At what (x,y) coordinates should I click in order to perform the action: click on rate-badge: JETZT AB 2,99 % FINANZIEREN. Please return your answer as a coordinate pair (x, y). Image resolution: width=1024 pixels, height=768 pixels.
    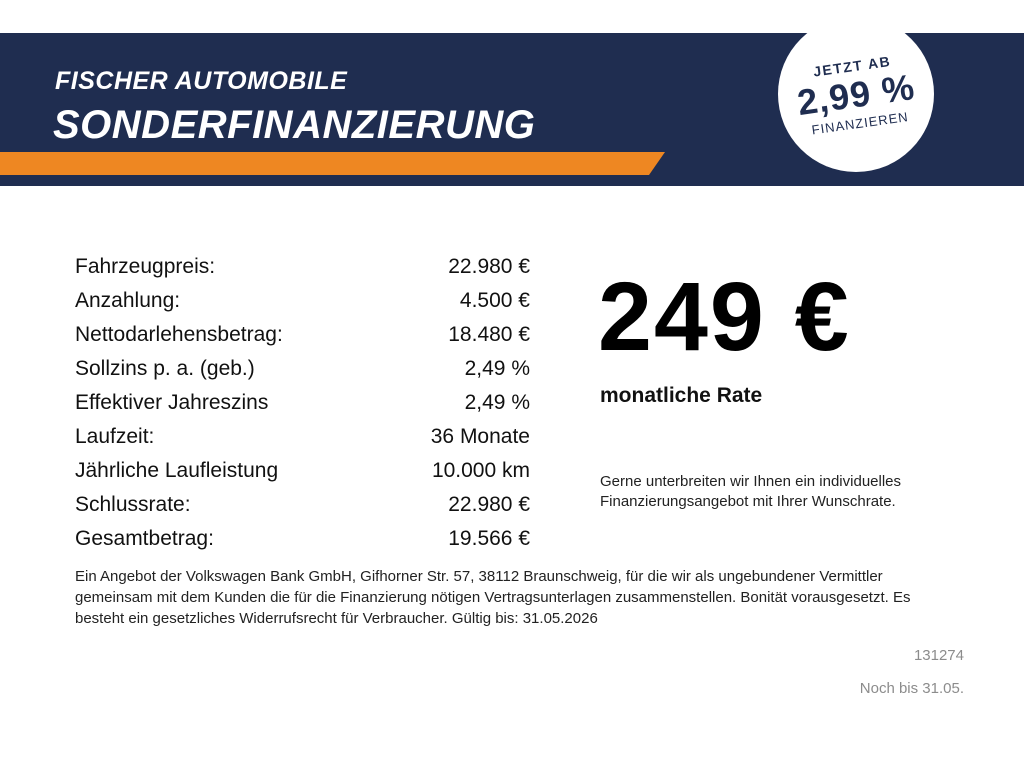
    Looking at the image, I should click on (856, 94).